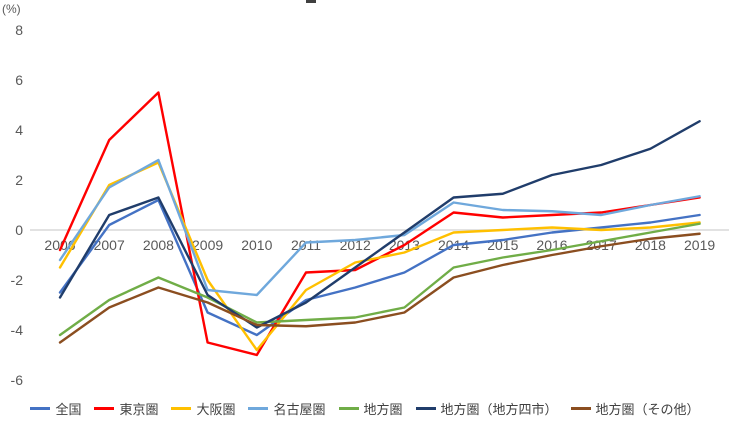  What do you see at coordinates (68, 409) in the screenshot?
I see `legend-label-全国: 全国` at bounding box center [68, 409].